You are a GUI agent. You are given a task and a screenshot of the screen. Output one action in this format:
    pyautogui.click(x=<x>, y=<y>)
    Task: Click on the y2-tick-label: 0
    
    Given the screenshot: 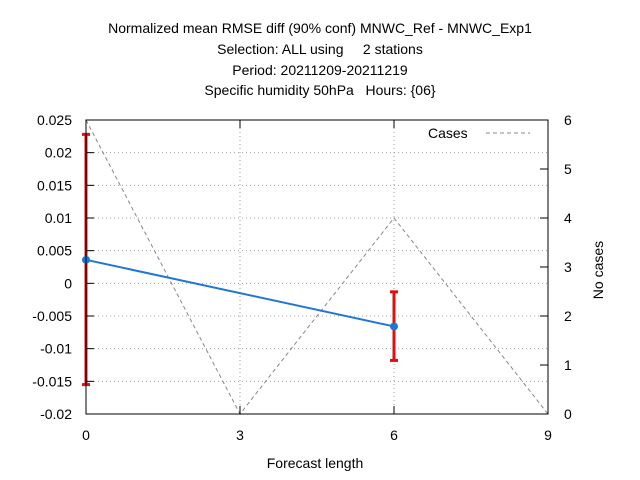 What is the action you would take?
    pyautogui.click(x=568, y=414)
    